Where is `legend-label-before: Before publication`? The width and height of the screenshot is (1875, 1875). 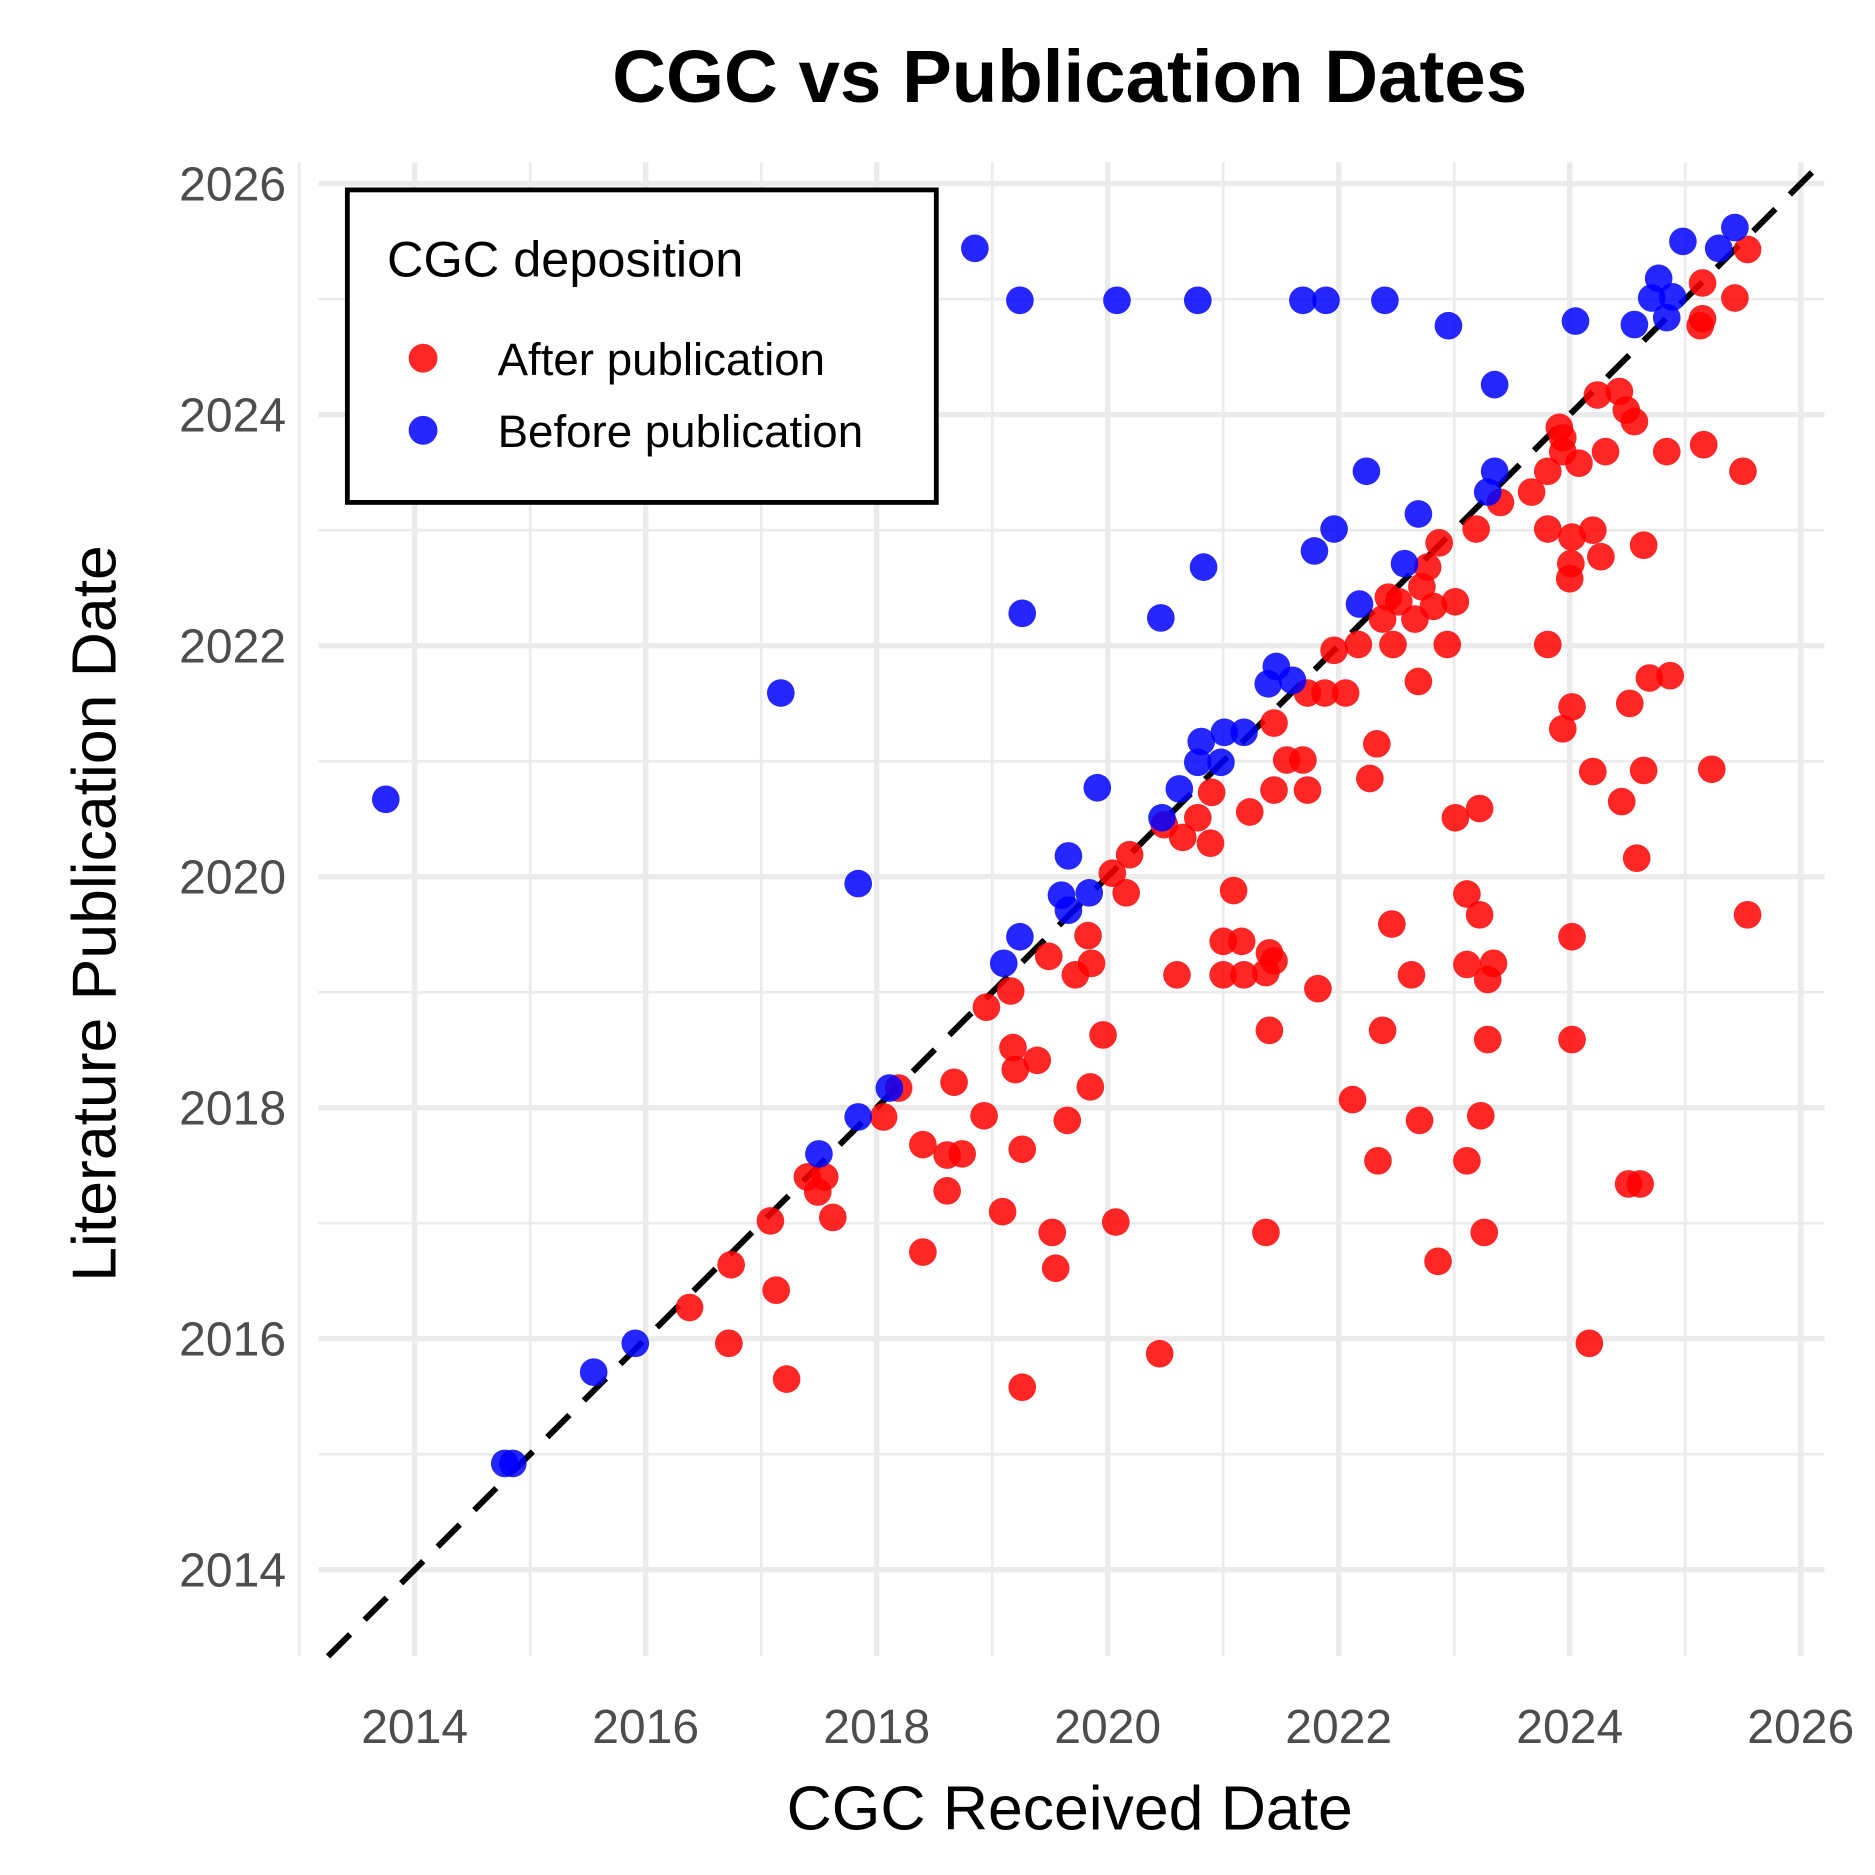 legend-label-before: Before publication is located at coordinates (680, 431).